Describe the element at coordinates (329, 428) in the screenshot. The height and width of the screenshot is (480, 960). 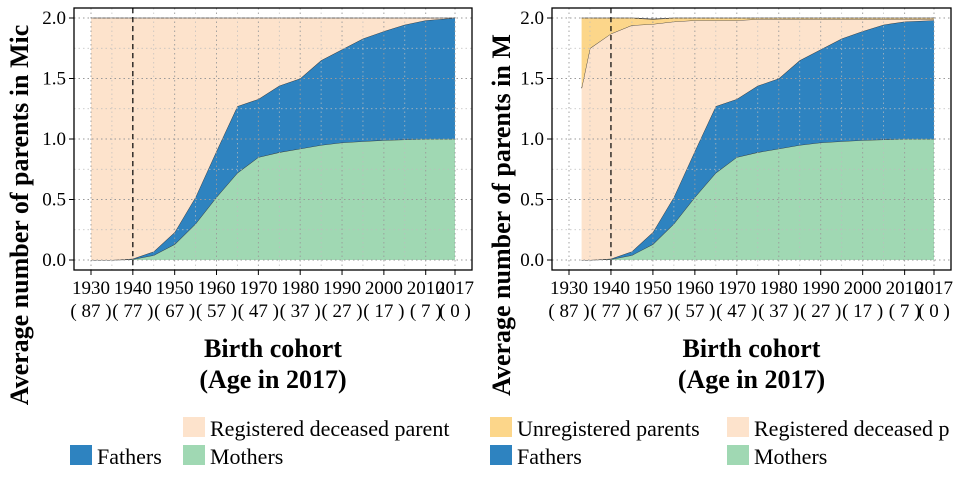
I see `legend-label-registered-deceased: Registered deceased parent` at that location.